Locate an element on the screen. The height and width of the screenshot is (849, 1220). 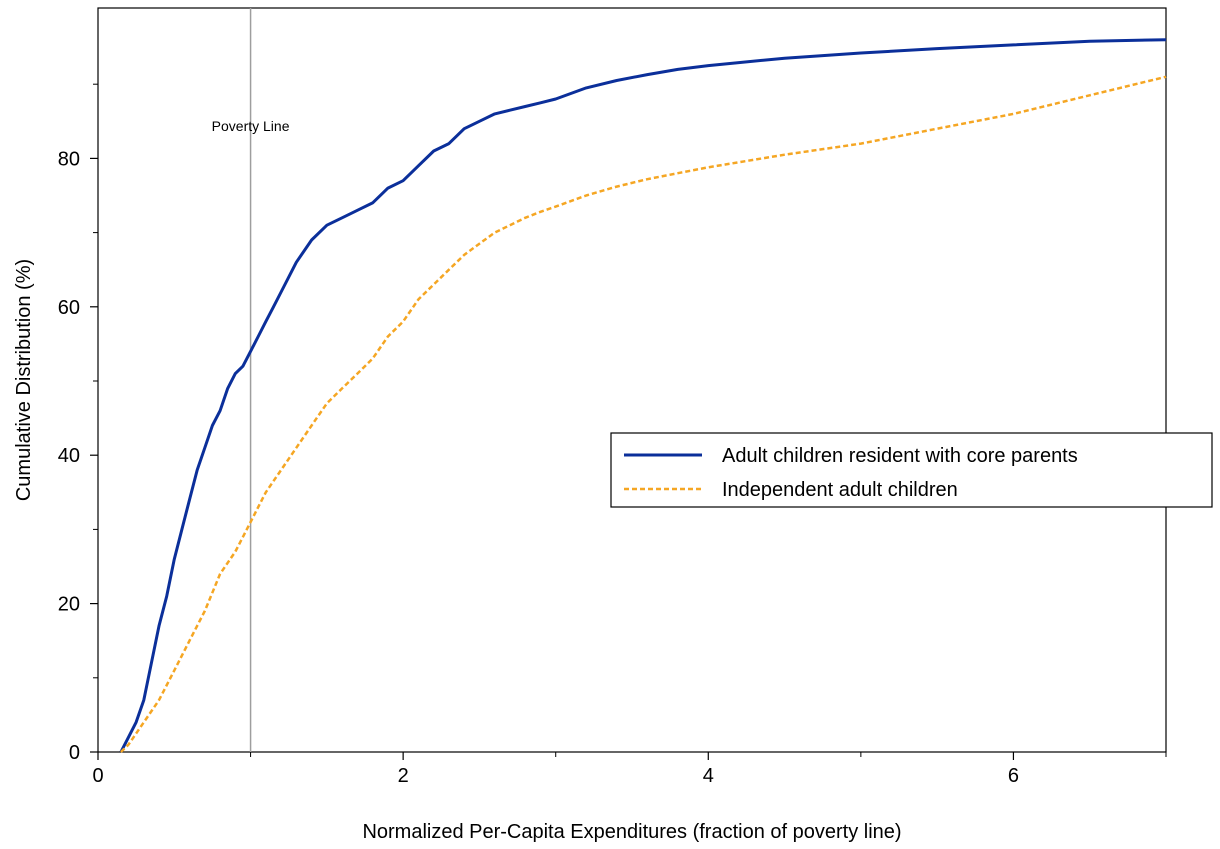
x-tick-label: 0 is located at coordinates (97, 776).